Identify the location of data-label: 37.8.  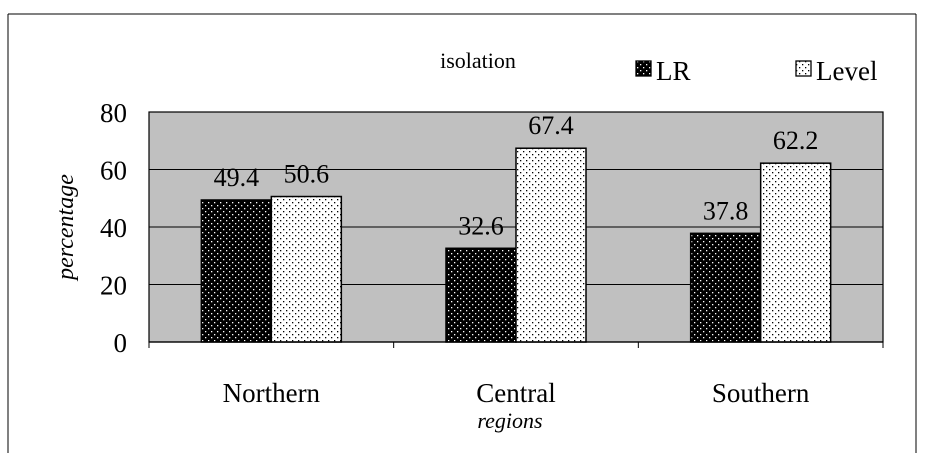
(726, 210).